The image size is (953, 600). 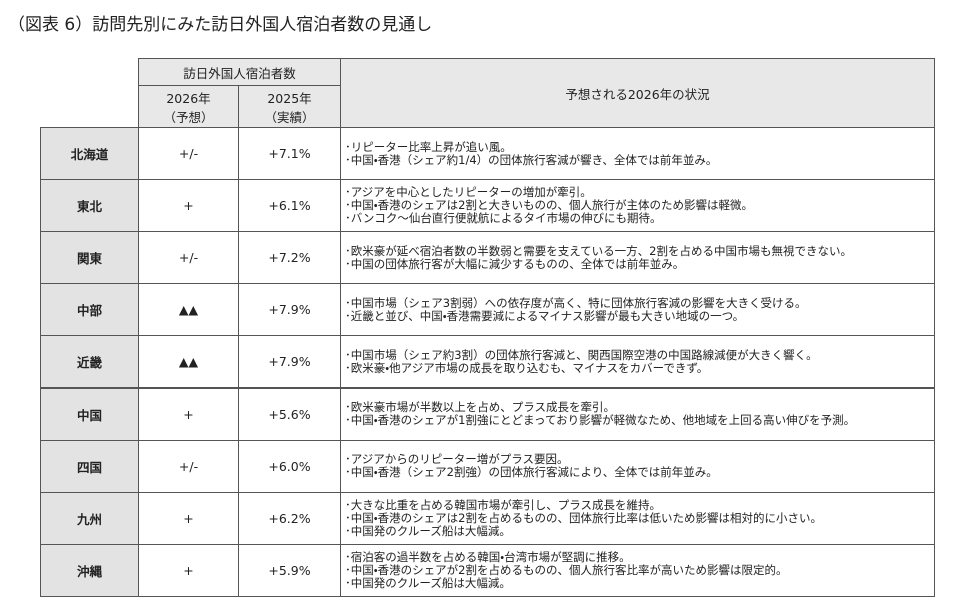 What do you see at coordinates (515, 263) in the screenshot?
I see `note-line: ･中国の団体旅行客が大幅に減少するものの、全体では前年並み。` at bounding box center [515, 263].